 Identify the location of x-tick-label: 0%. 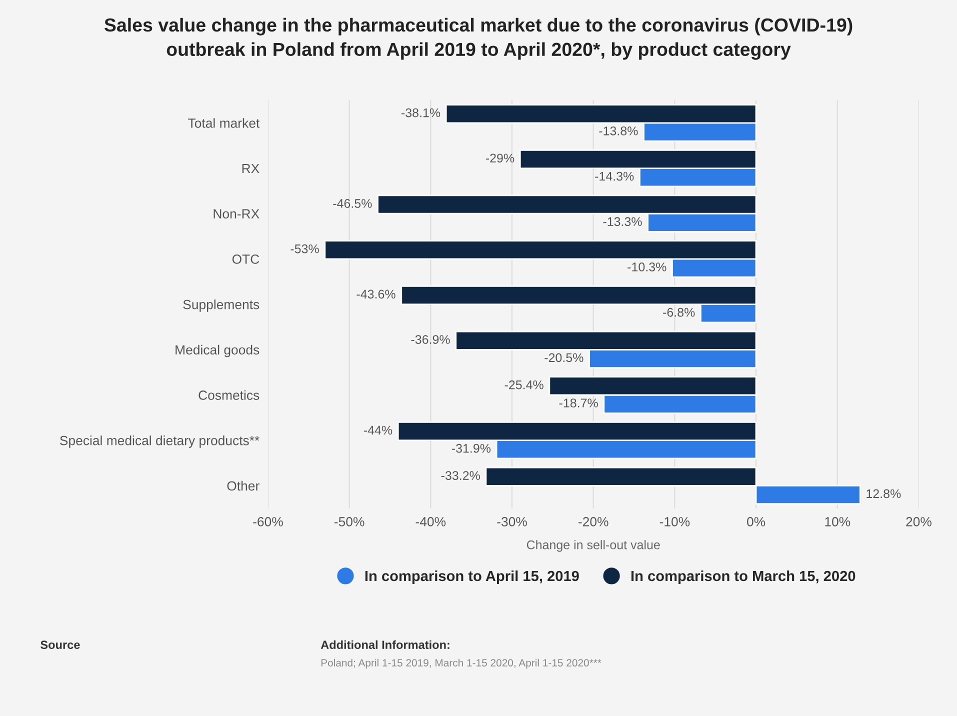
(756, 521).